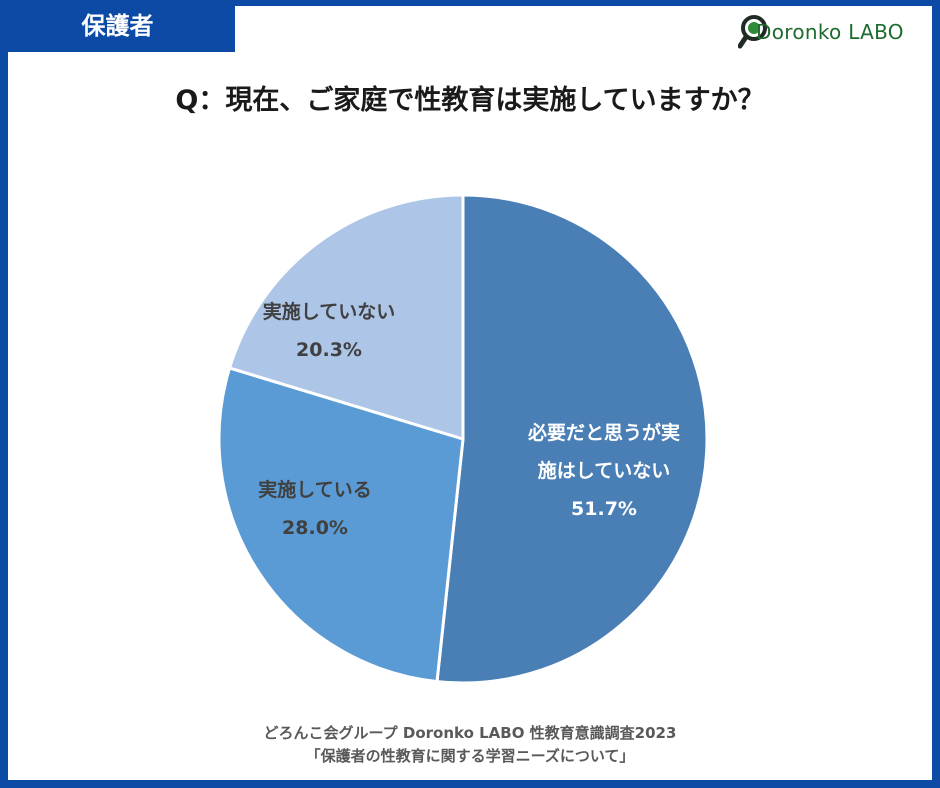 The image size is (940, 788). Describe the element at coordinates (604, 509) in the screenshot. I see `slice-value-0: 51.7%` at that location.